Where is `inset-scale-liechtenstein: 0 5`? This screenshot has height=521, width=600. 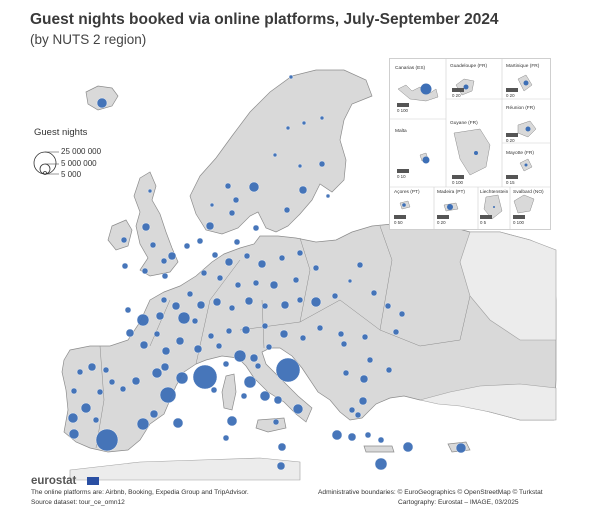
inset-scale-liechtenstein: 0 5 is located at coordinates (486, 220).